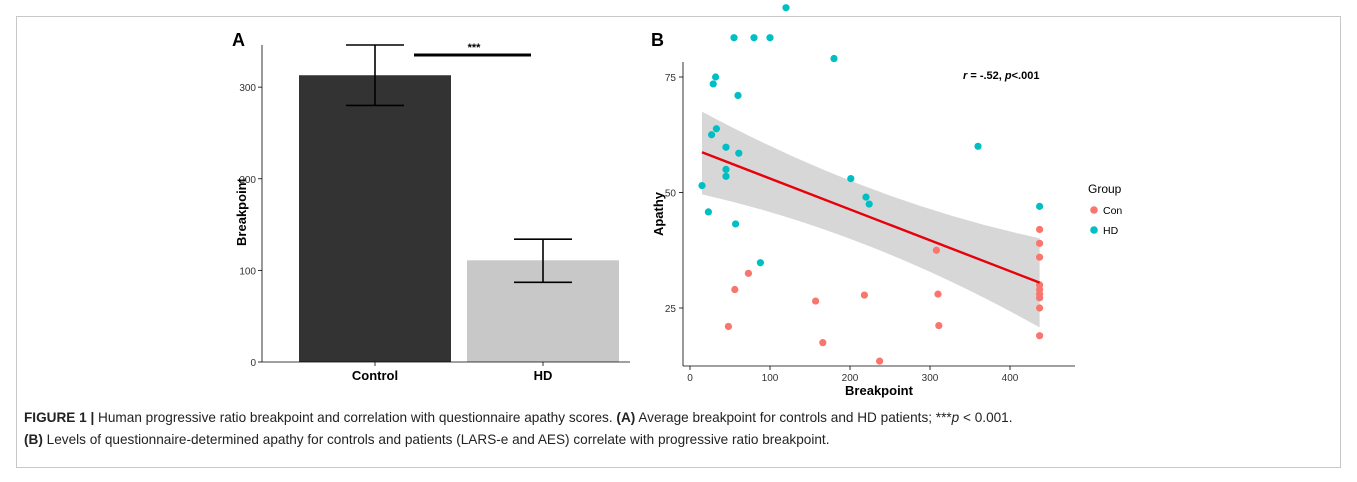  I want to click on annotation-r-text: = -.52,, so click(986, 76).